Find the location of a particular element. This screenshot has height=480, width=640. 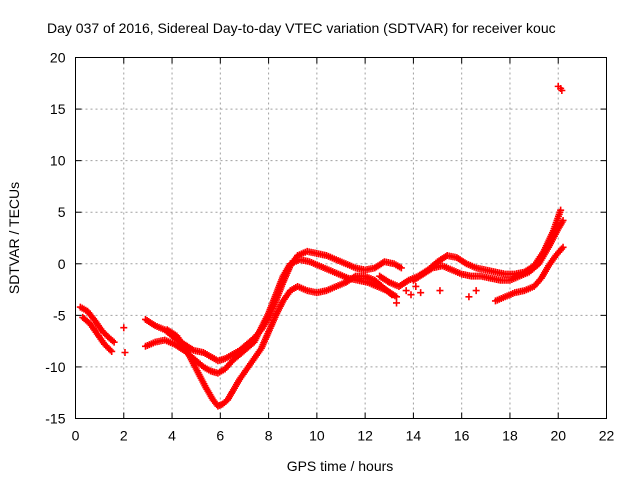

series-track-g is located at coordinates (488, 250).